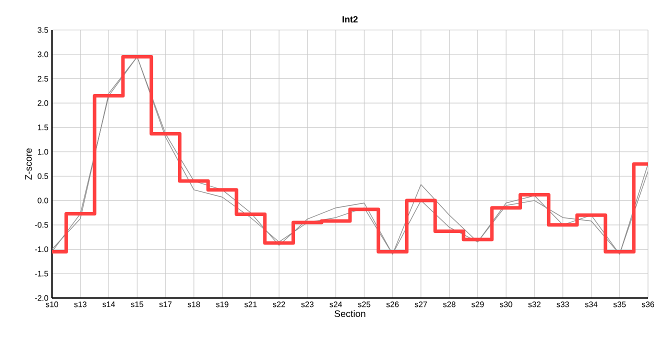  What do you see at coordinates (477, 305) in the screenshot?
I see `x-tick-label: s29` at bounding box center [477, 305].